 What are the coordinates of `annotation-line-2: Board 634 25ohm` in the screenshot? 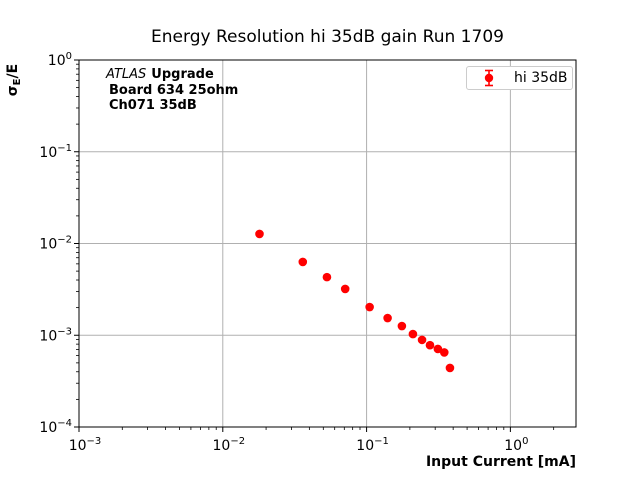 It's located at (174, 90).